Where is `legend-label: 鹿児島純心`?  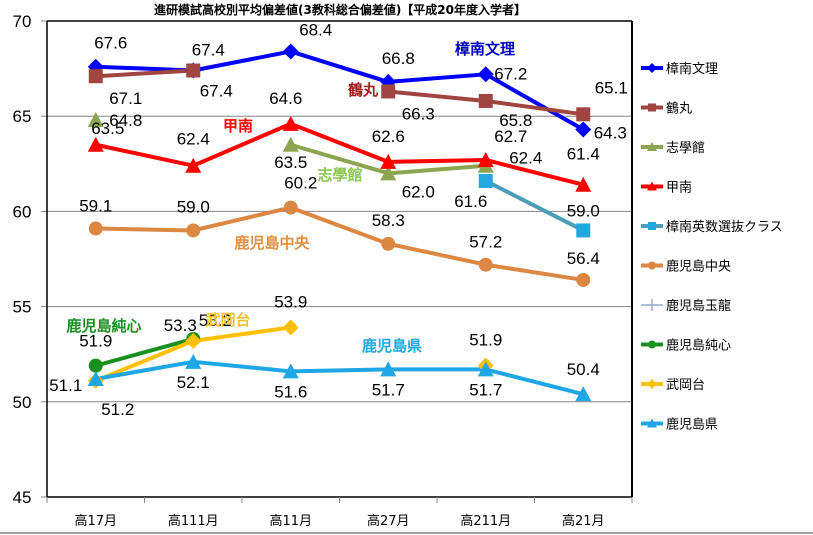 legend-label: 鹿児島純心 is located at coordinates (698, 346).